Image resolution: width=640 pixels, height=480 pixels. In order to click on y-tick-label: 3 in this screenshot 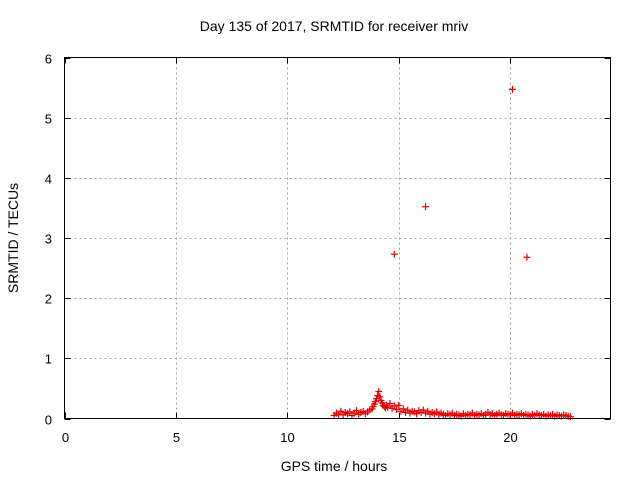, I will do `click(48, 239)`.